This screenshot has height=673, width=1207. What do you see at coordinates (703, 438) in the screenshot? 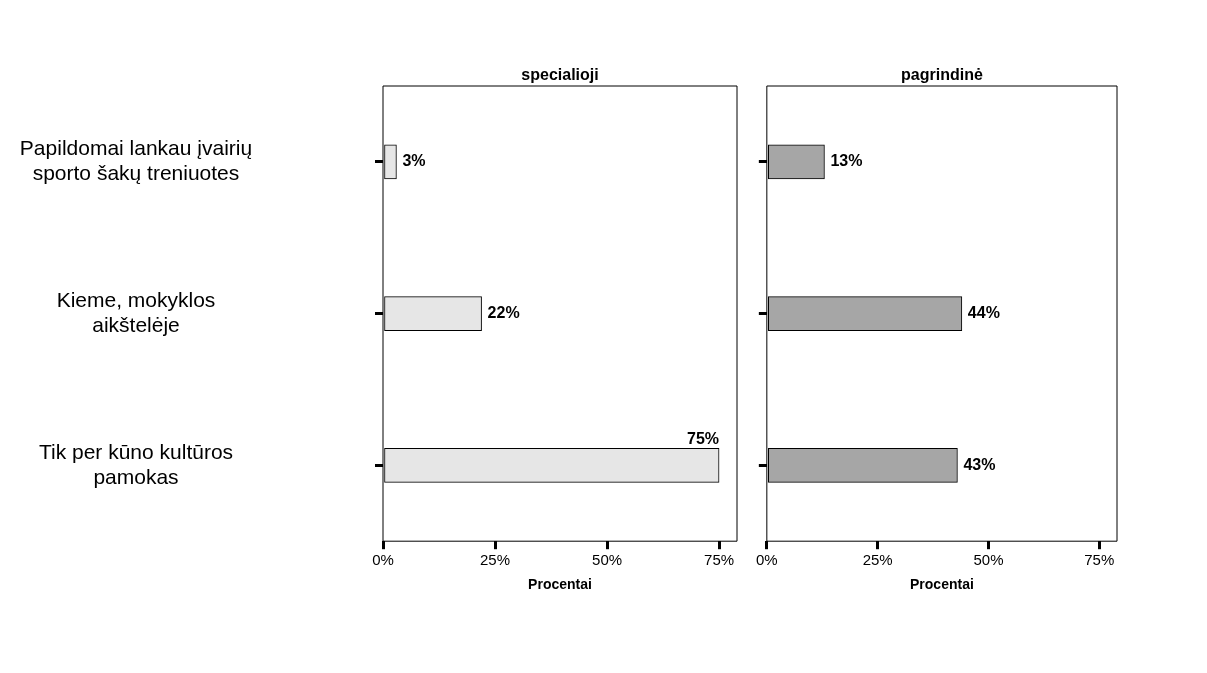
I see `data-label: 75%` at bounding box center [703, 438].